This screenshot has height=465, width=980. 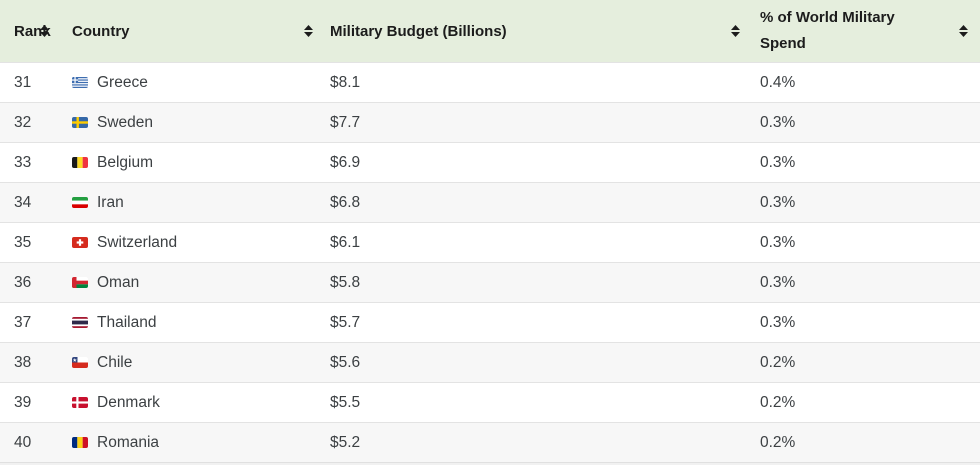 What do you see at coordinates (418, 31) in the screenshot?
I see `header-budget-label: Military Budget (Billions)` at bounding box center [418, 31].